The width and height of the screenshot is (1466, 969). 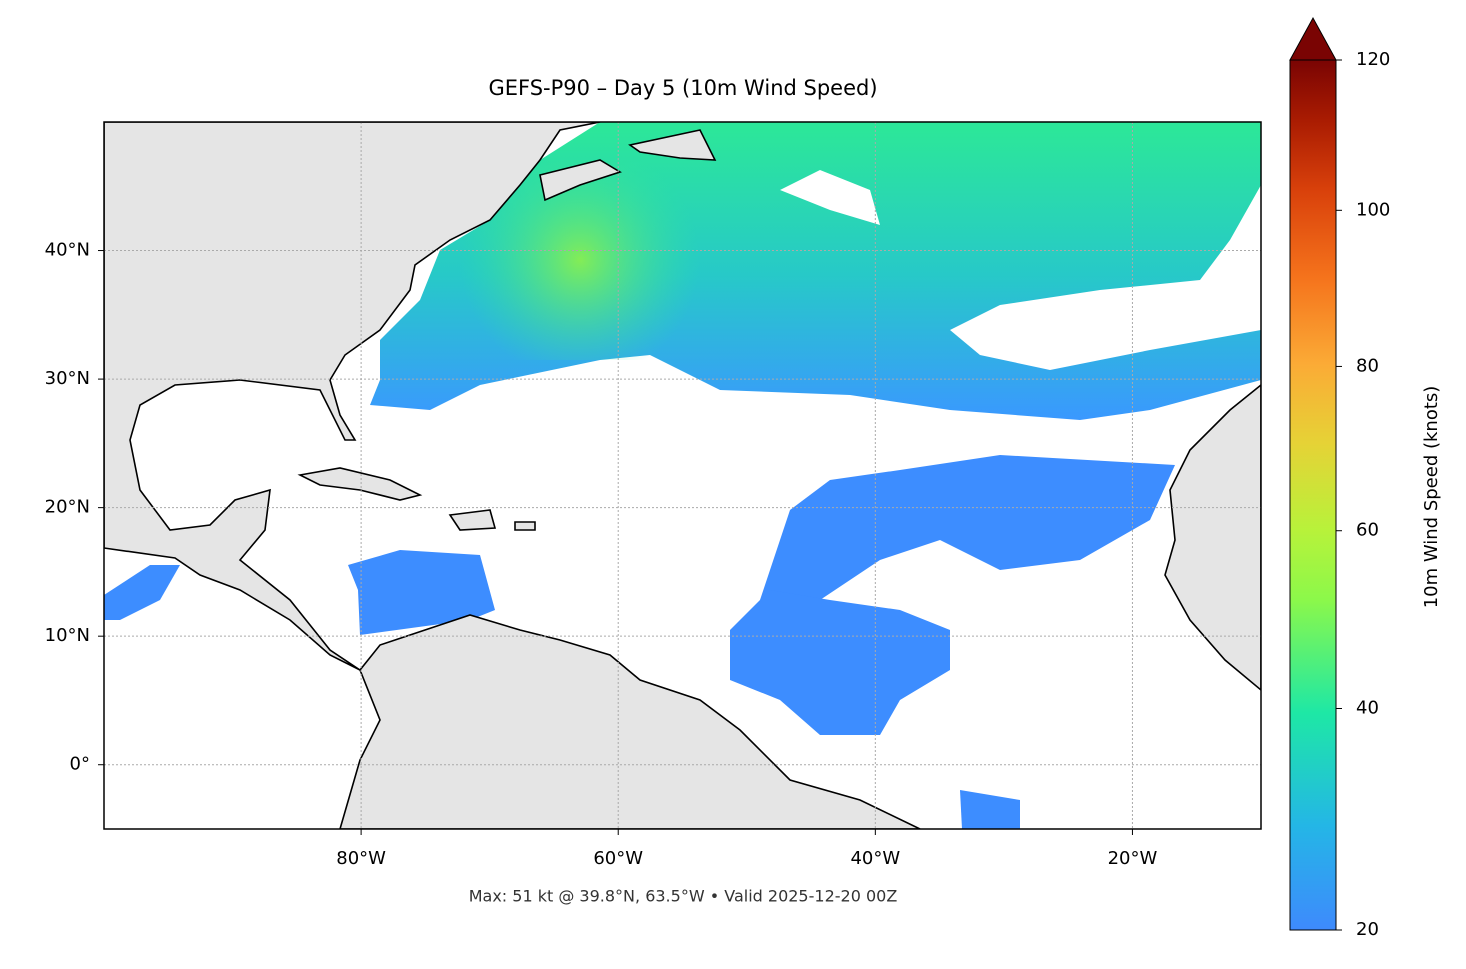 What do you see at coordinates (361, 858) in the screenshot?
I see `x-tick-label: 80°W` at bounding box center [361, 858].